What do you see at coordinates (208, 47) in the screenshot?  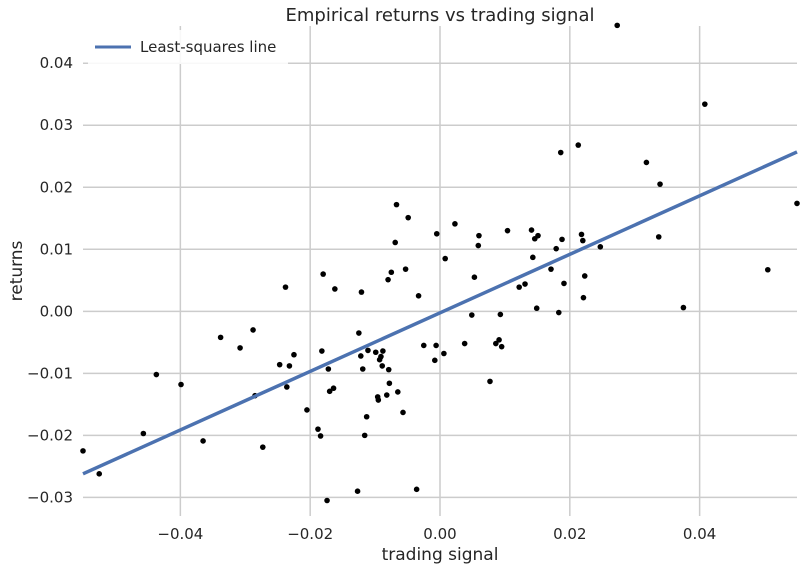 I see `legend-label: Least-squares line` at bounding box center [208, 47].